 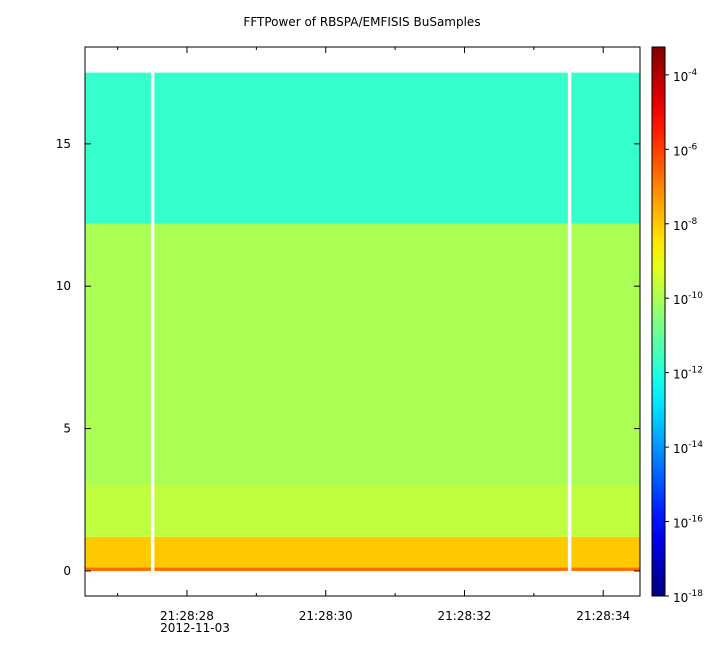 I want to click on colorbar-tick-exponent: -8, so click(x=692, y=222).